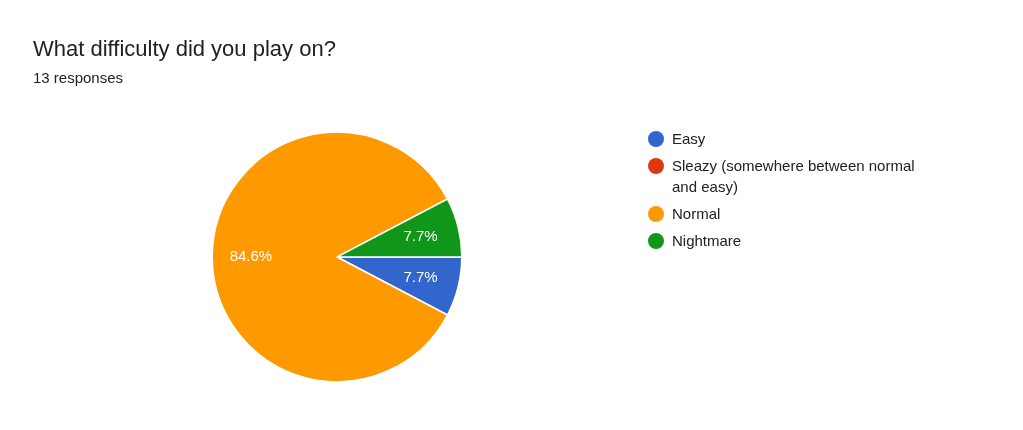 This screenshot has width=1023, height=430. Describe the element at coordinates (707, 241) in the screenshot. I see `legend-label: Nightmare` at that location.